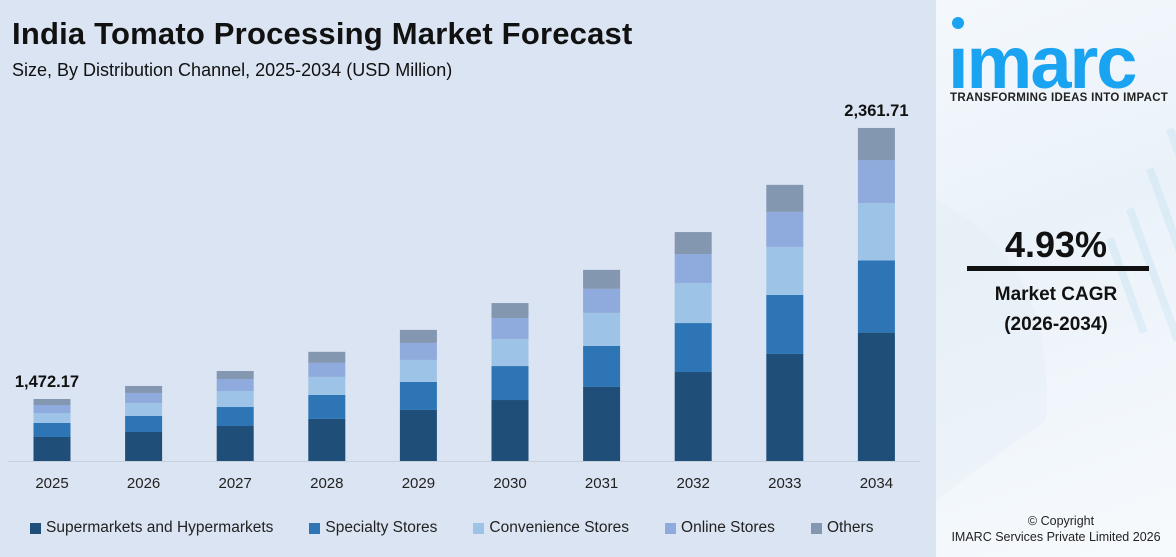 This screenshot has height=557, width=1176. I want to click on cagr-label: Market CAGR, so click(1056, 294).